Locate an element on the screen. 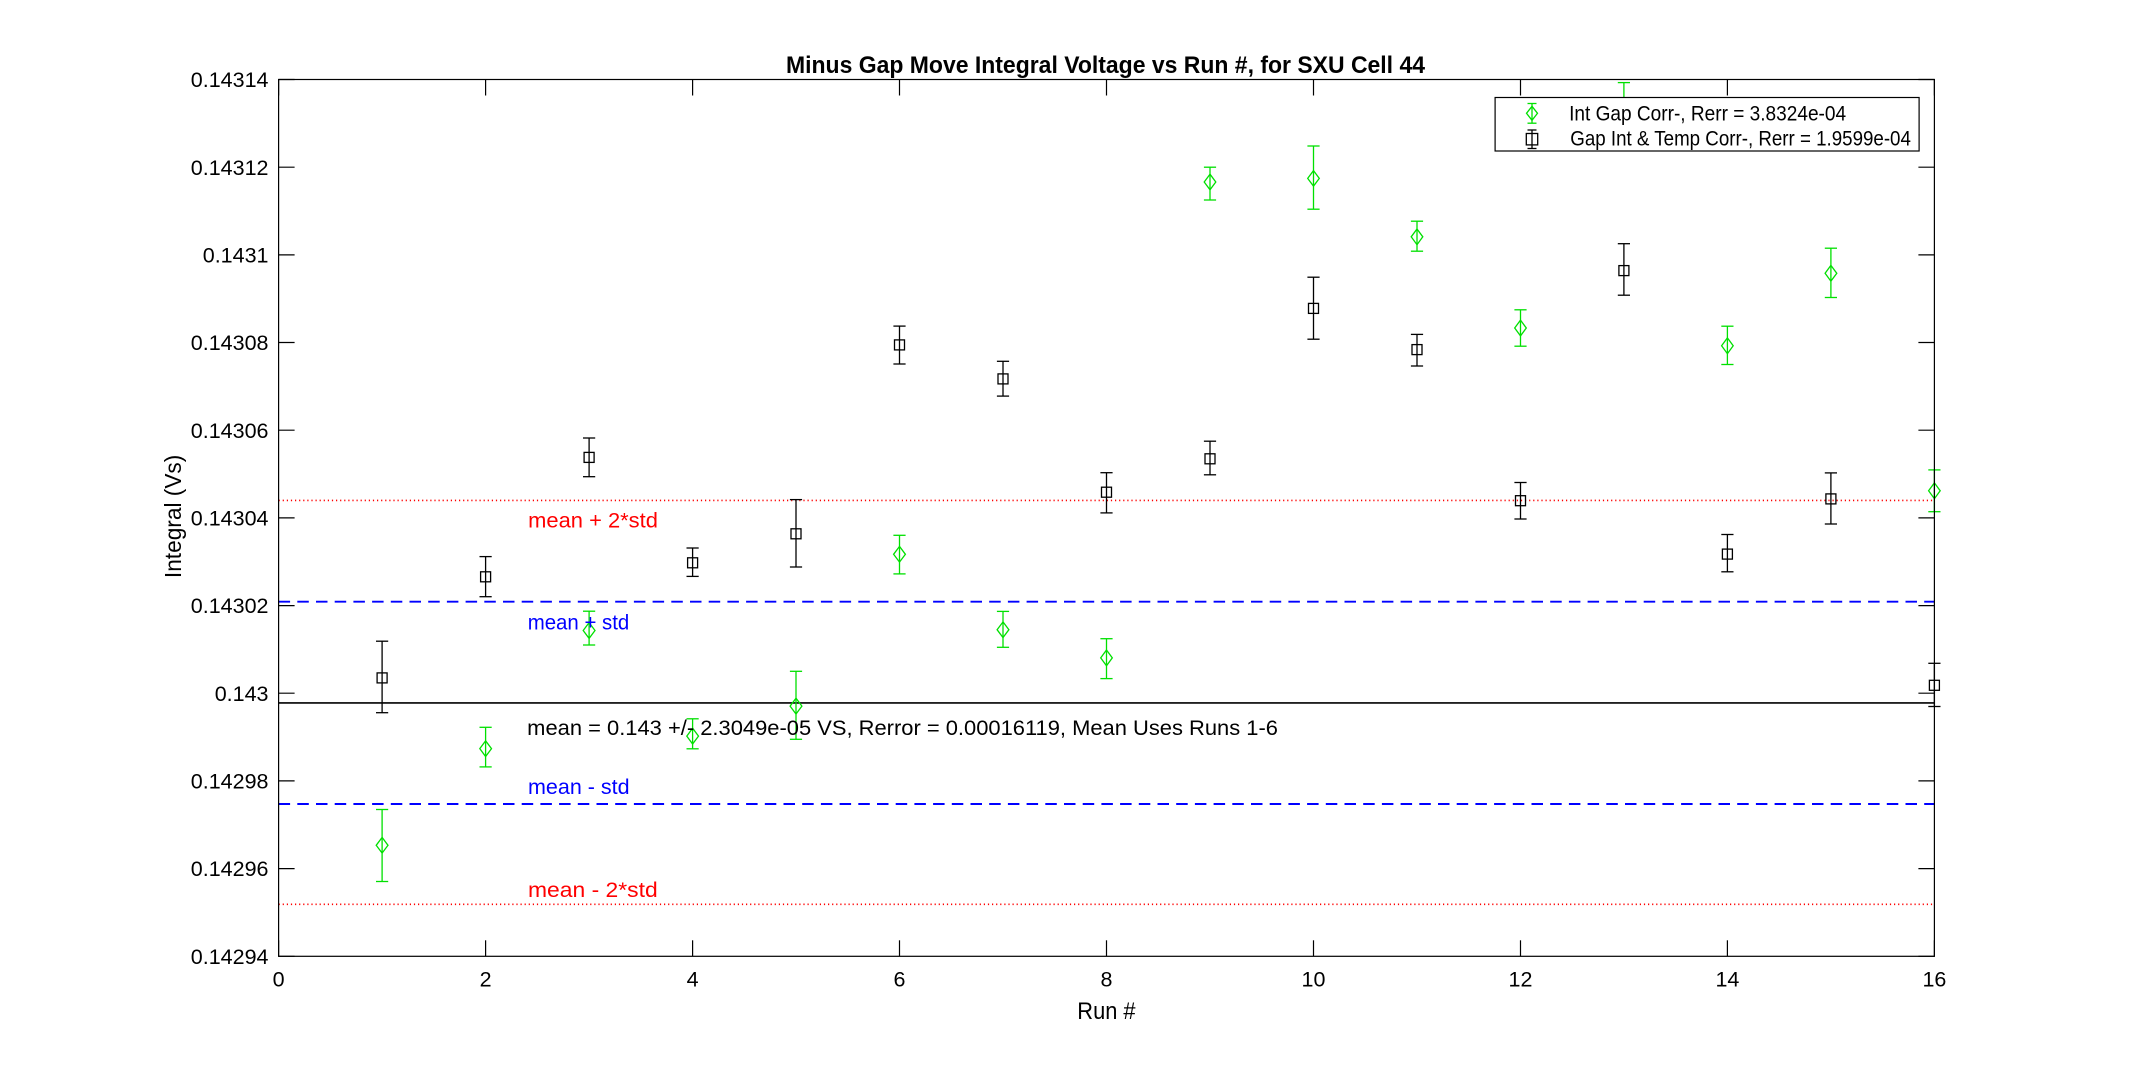 This screenshot has height=1080, width=2138. svg-text: 10 is located at coordinates (1314, 980).